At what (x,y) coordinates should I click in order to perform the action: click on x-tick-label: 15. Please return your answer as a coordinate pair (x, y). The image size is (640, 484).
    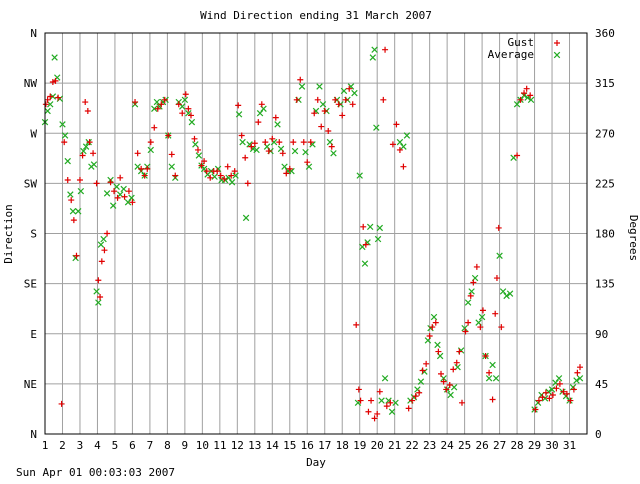
    Looking at the image, I should click on (289, 445).